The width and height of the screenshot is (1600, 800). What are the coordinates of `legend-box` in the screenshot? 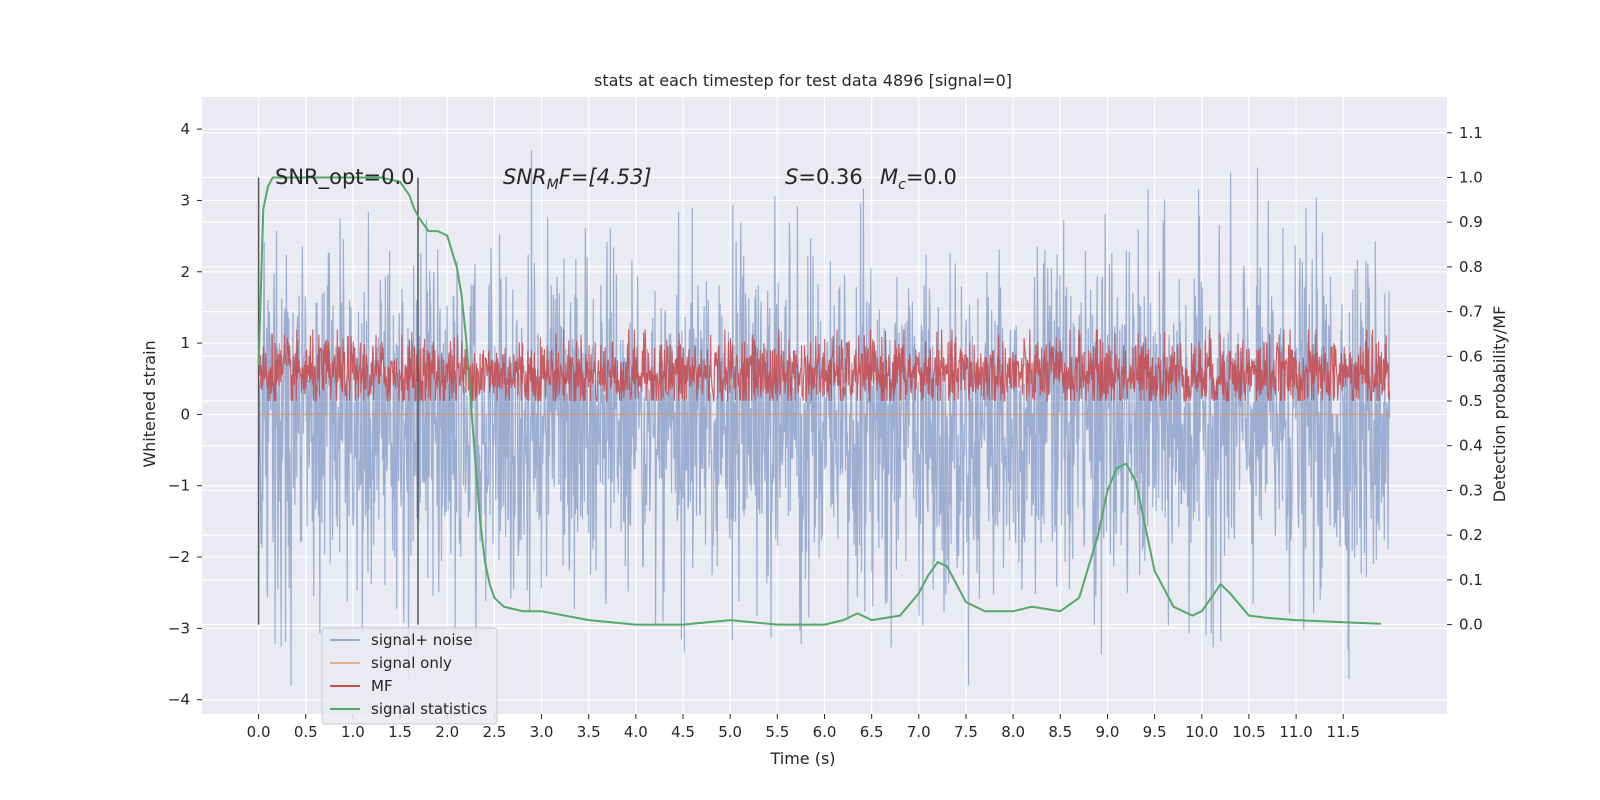 It's located at (409, 676).